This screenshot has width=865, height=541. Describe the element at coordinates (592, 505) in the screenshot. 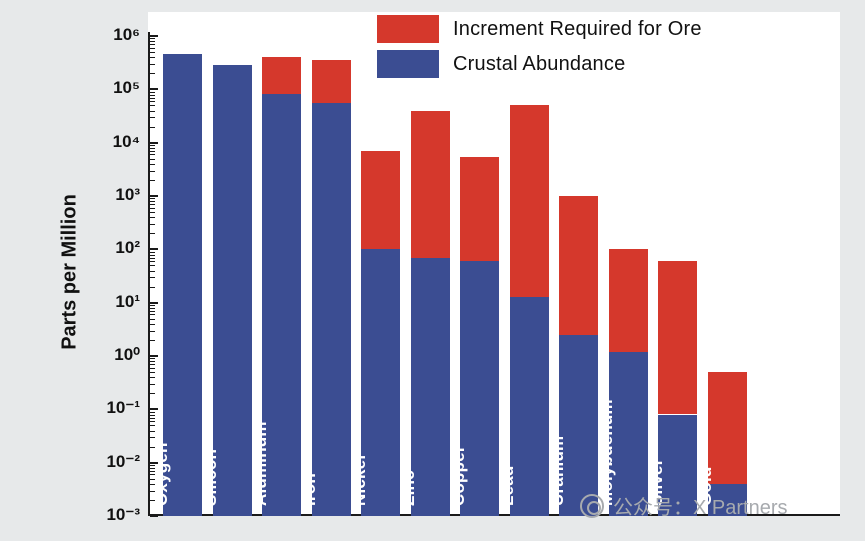

I see `watermark-logo-icon` at that location.